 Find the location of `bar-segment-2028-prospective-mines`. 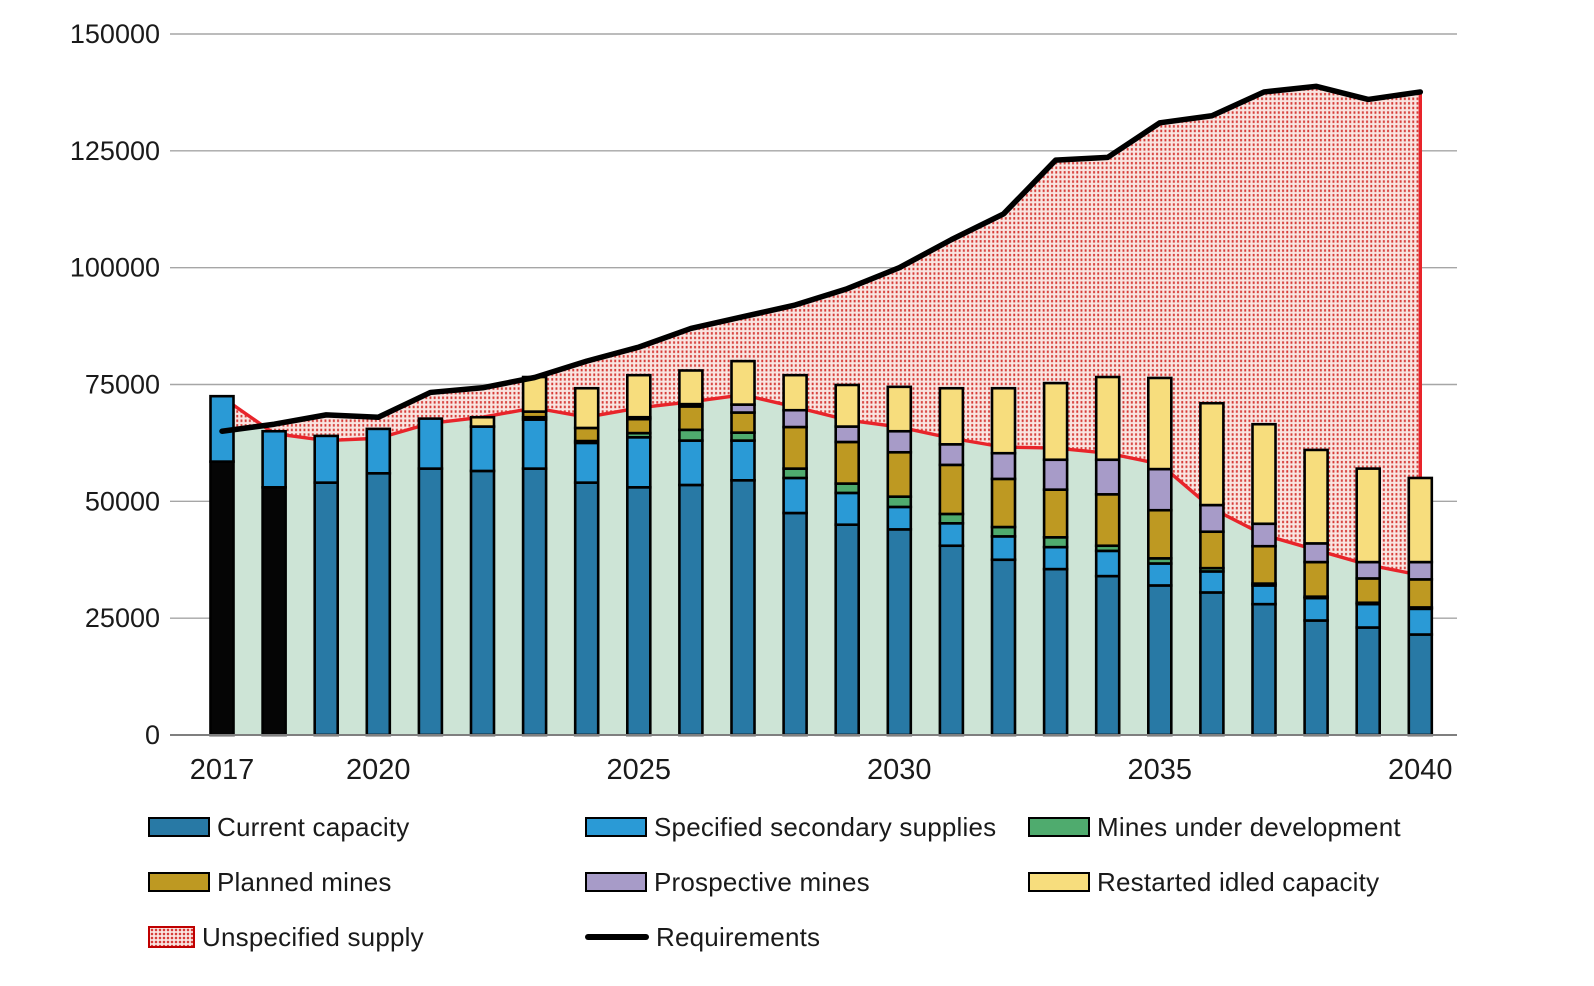

bar-segment-2028-prospective-mines is located at coordinates (795, 418).